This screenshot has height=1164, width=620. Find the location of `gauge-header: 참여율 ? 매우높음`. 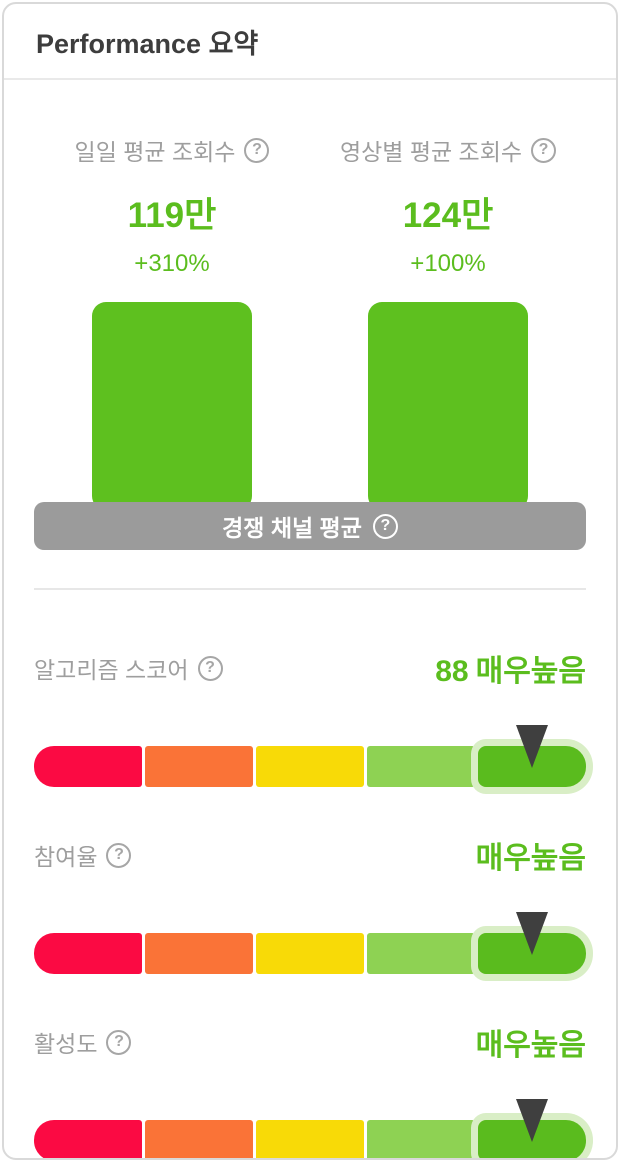

gauge-header: 참여율 ? 매우높음 is located at coordinates (310, 855).